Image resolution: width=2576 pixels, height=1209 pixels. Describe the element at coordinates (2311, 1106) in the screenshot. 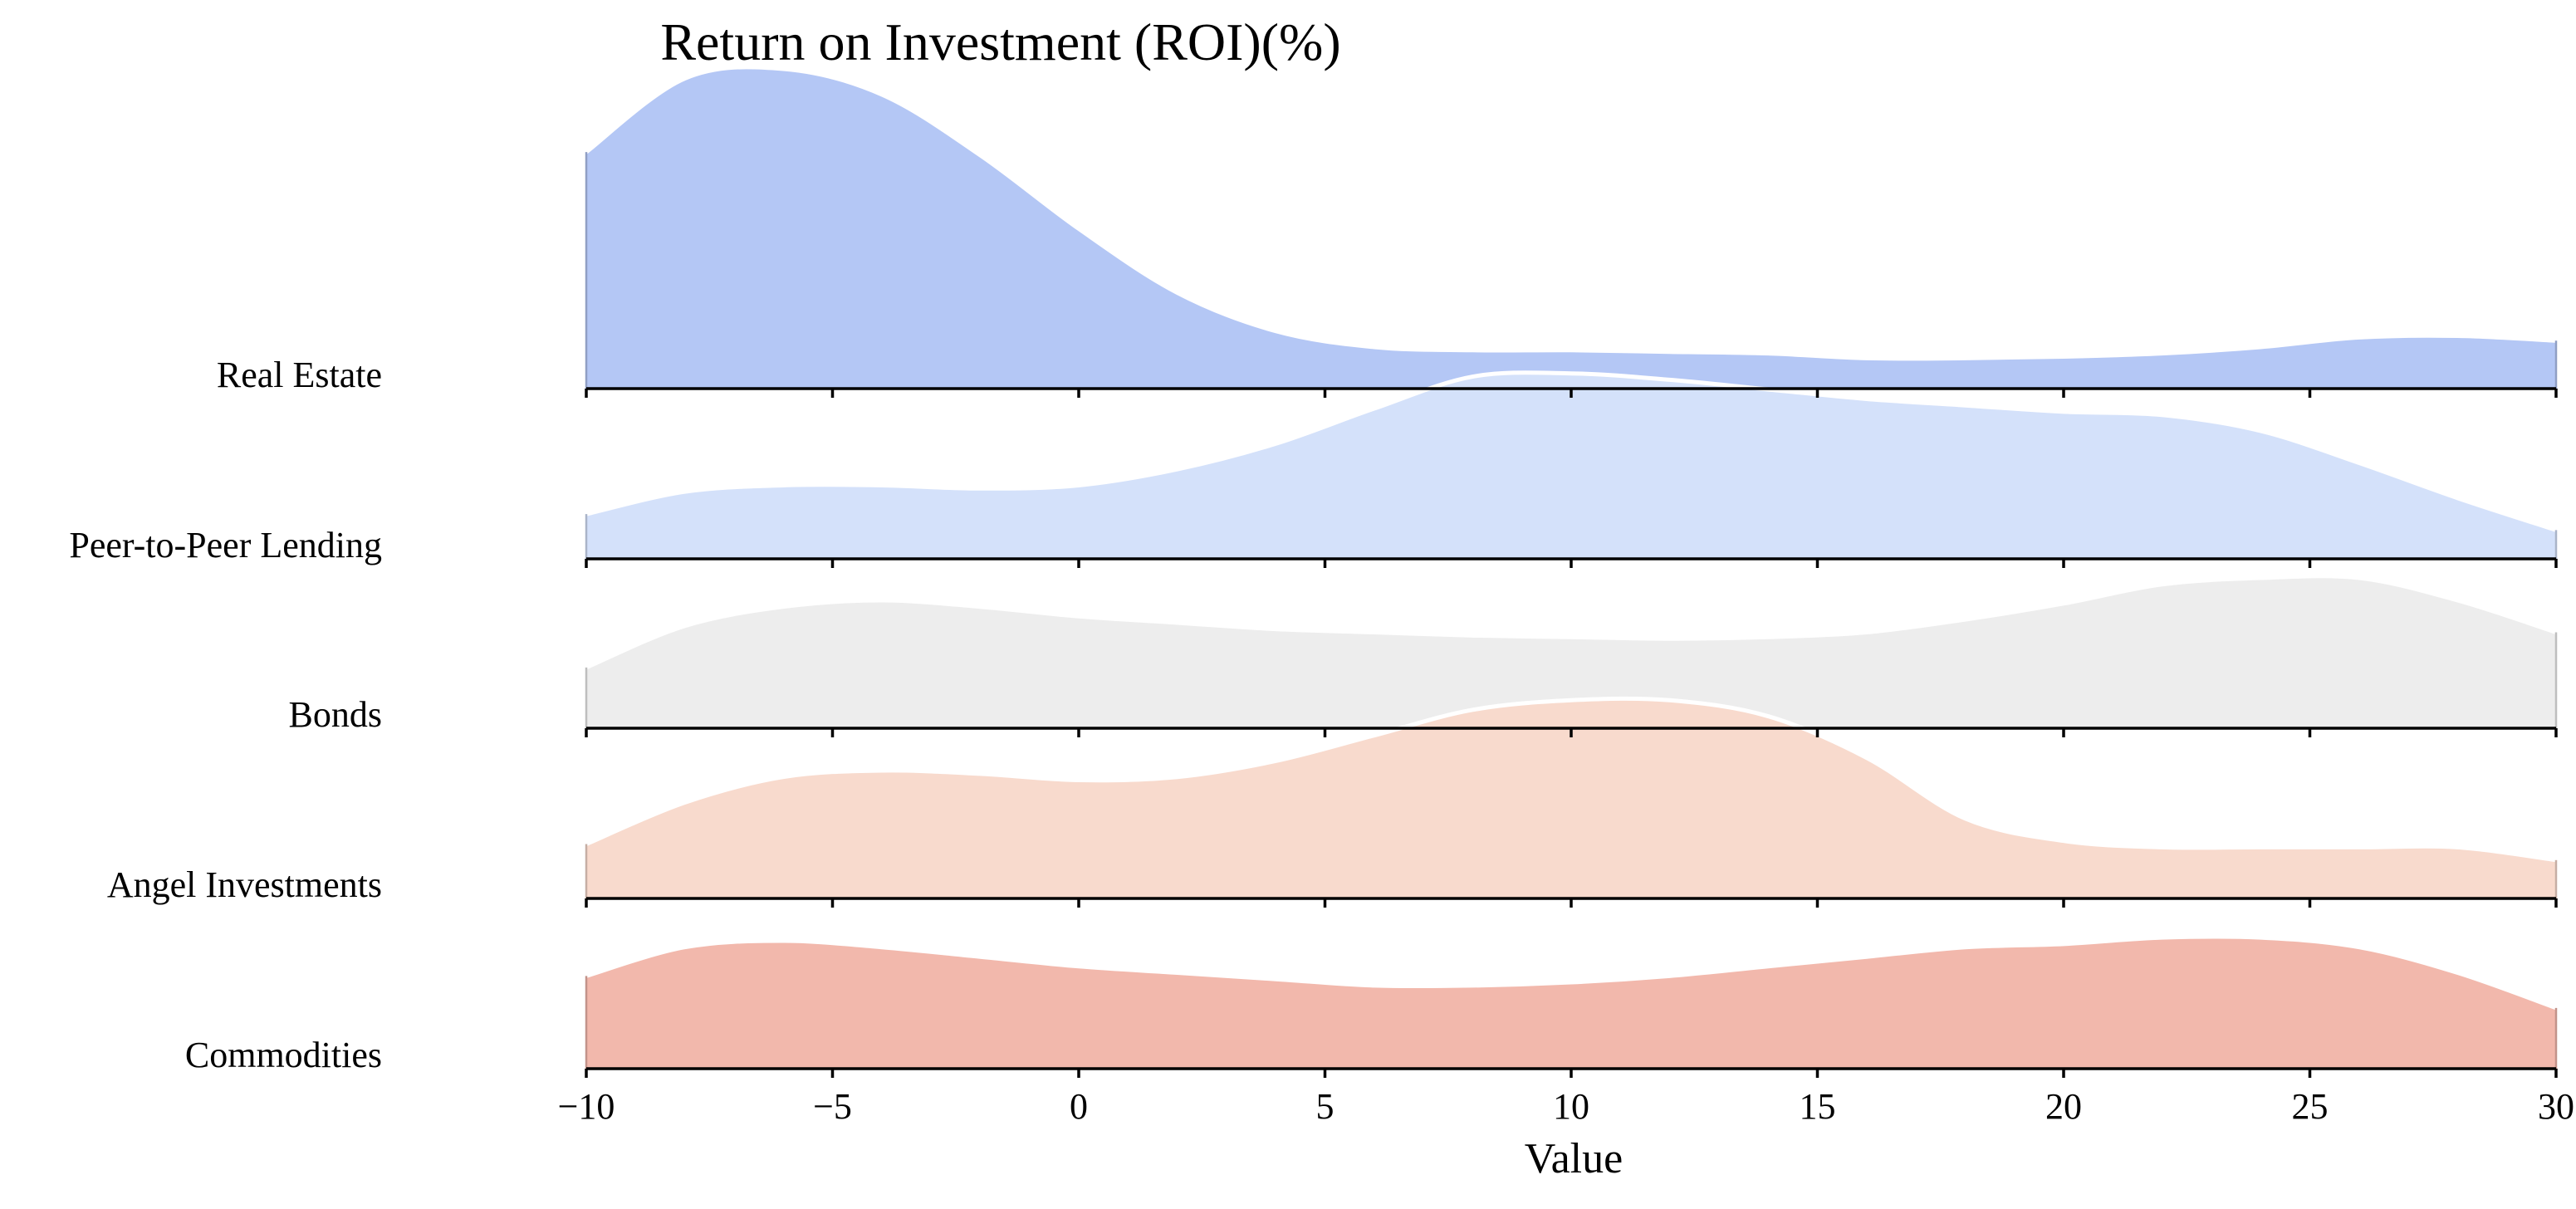

I see `x-tick-label-7: 25` at that location.